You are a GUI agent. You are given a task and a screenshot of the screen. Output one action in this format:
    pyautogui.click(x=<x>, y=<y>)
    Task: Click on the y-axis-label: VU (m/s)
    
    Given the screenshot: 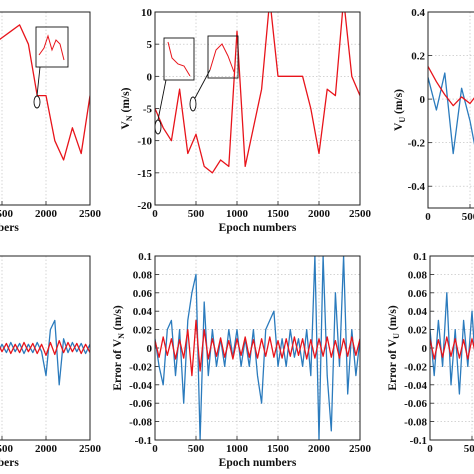 What is the action you would take?
    pyautogui.click(x=400, y=110)
    